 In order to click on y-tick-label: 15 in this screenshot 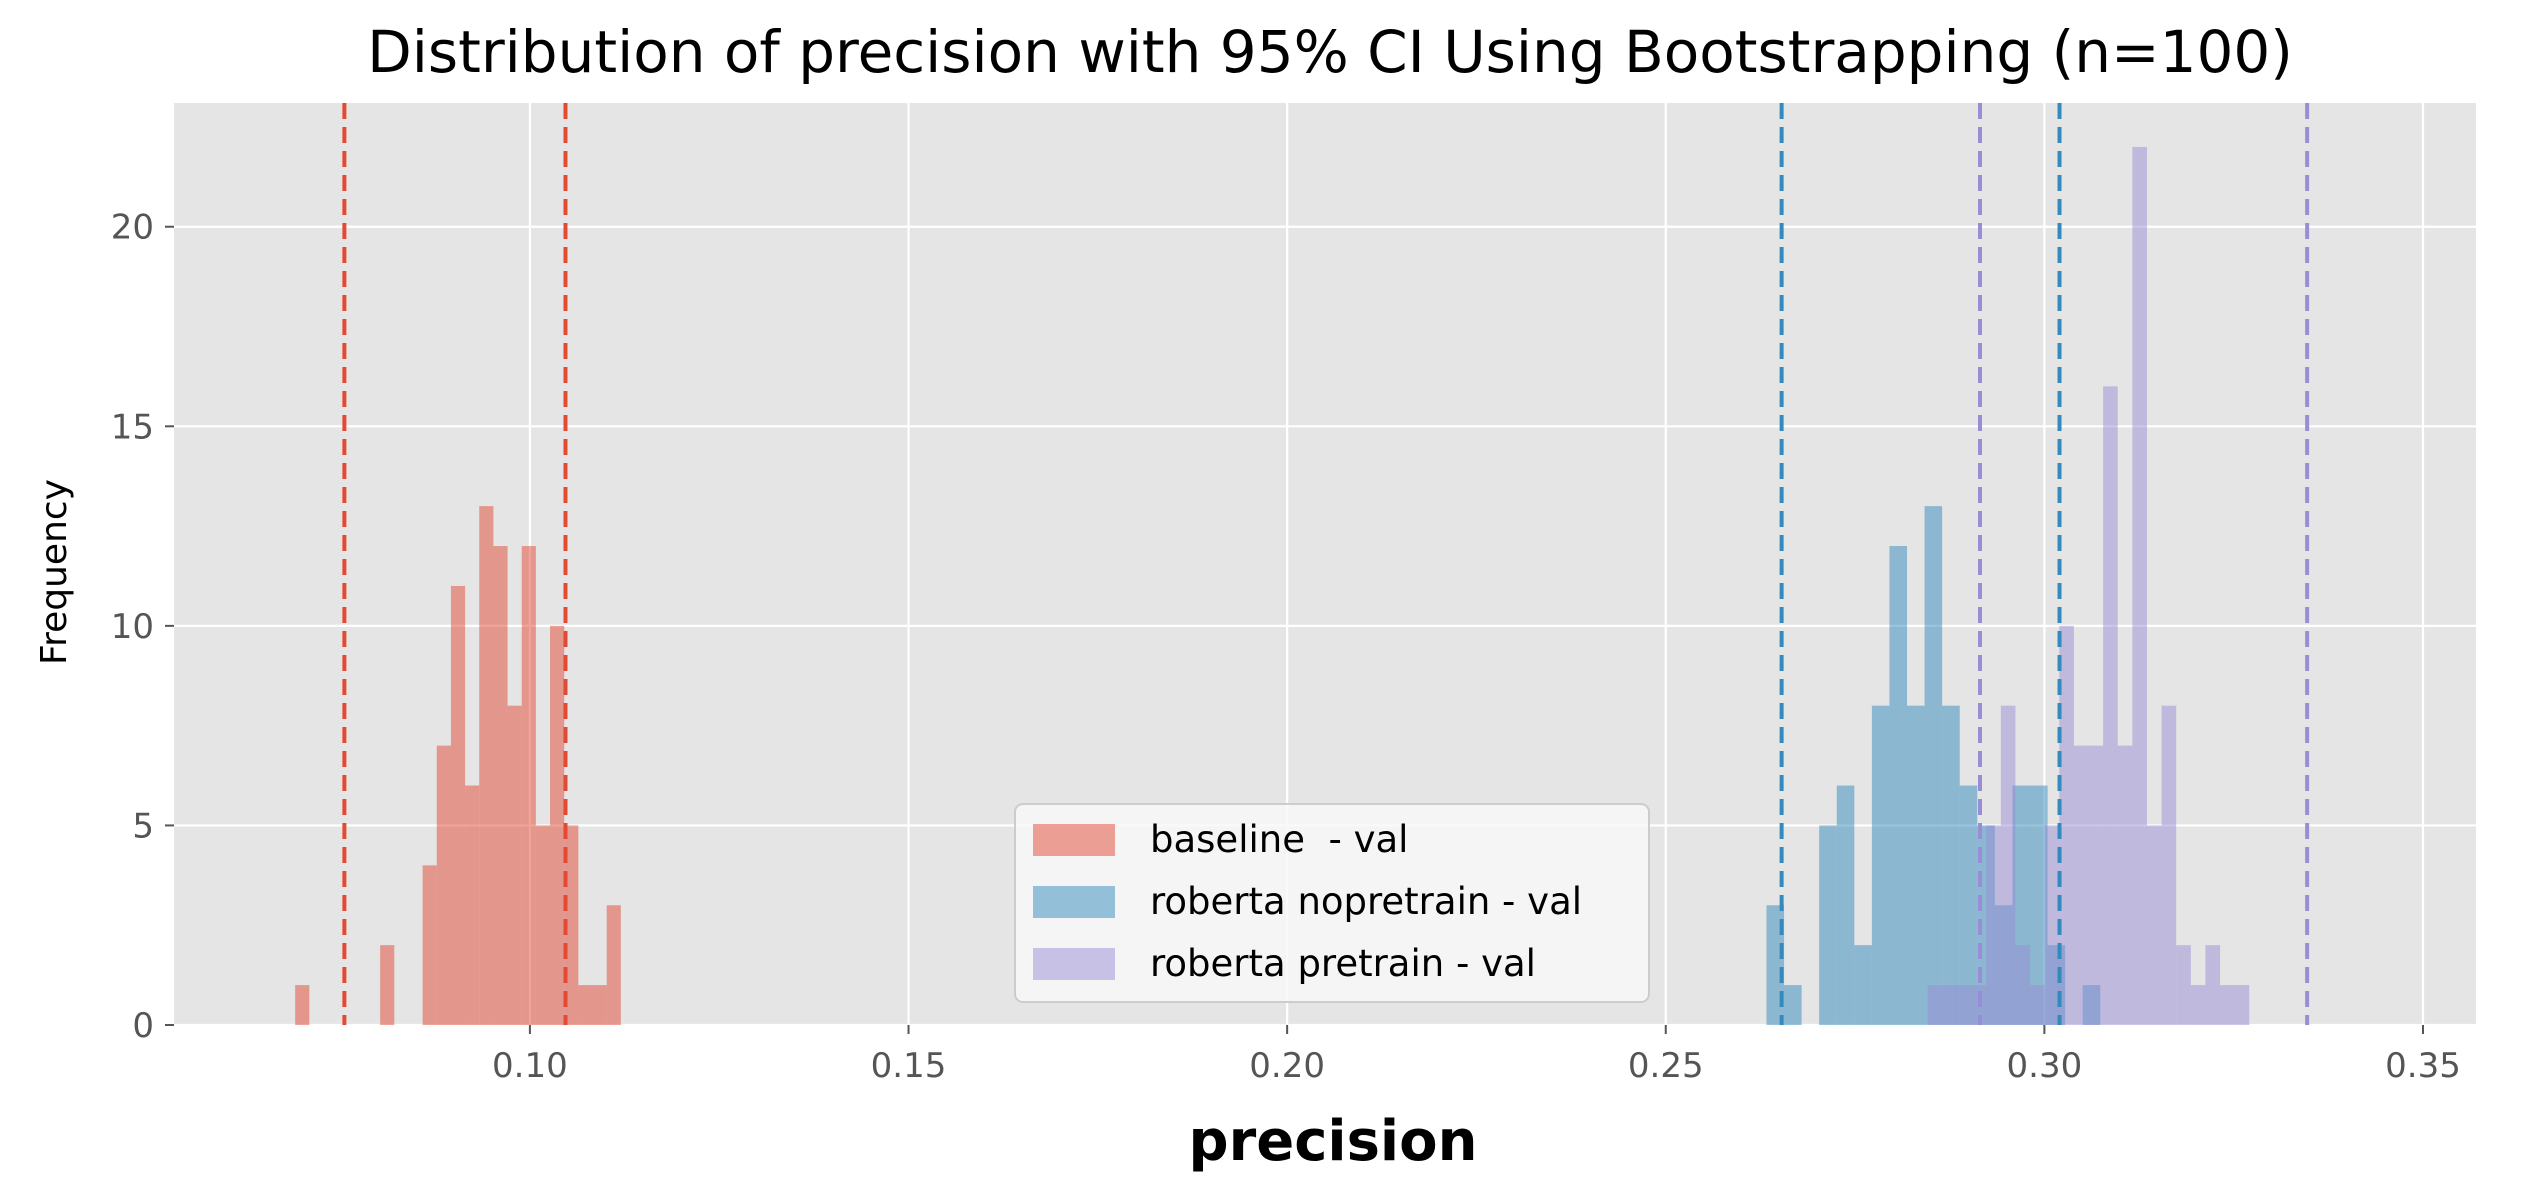, I will do `click(132, 427)`.